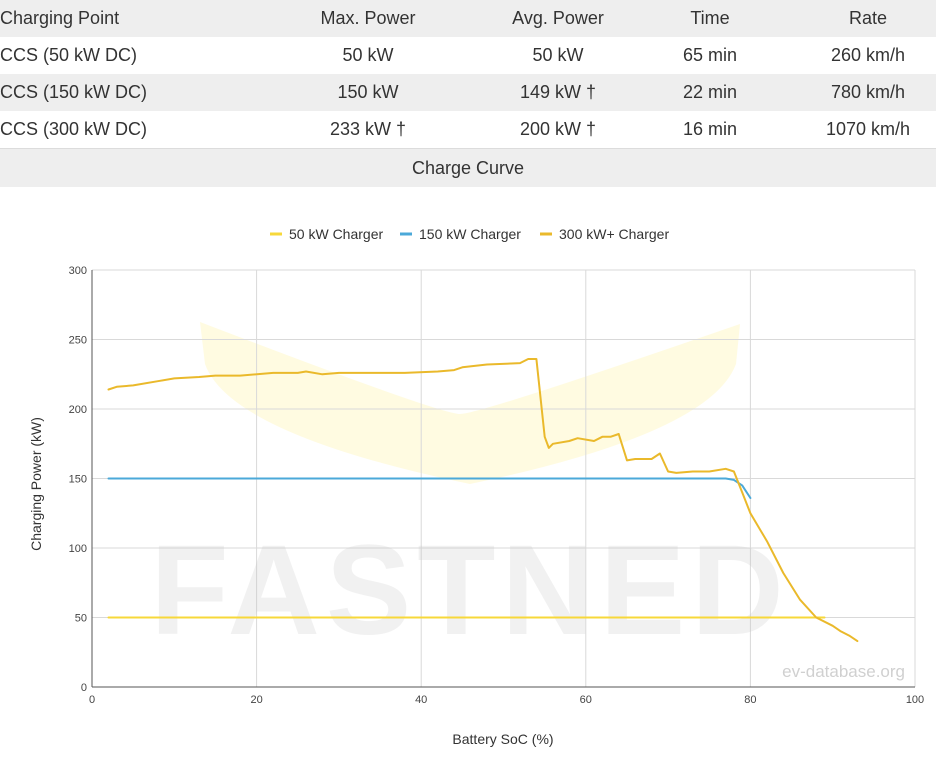 The width and height of the screenshot is (936, 759). What do you see at coordinates (78, 341) in the screenshot?
I see `y-tick-label: 250` at bounding box center [78, 341].